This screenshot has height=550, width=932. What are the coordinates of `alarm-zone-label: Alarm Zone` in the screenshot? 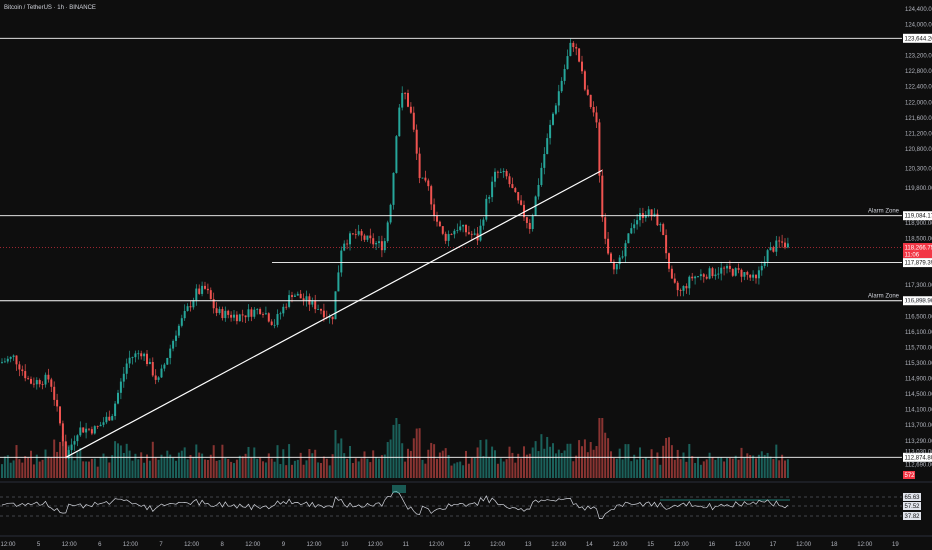 It's located at (884, 297).